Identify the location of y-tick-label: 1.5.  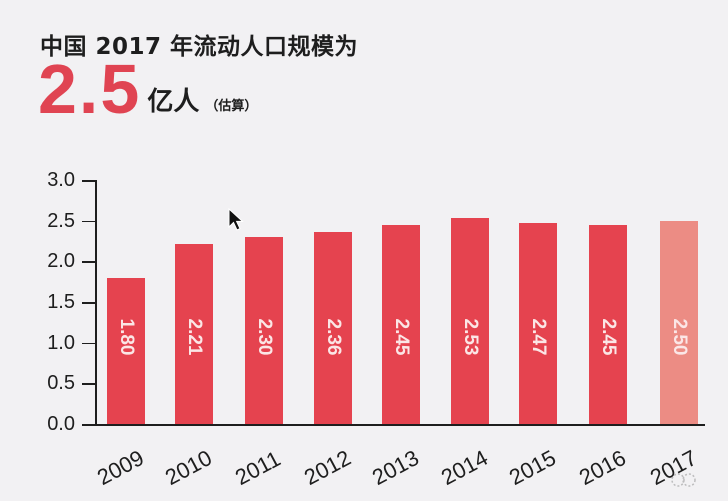
(61, 302).